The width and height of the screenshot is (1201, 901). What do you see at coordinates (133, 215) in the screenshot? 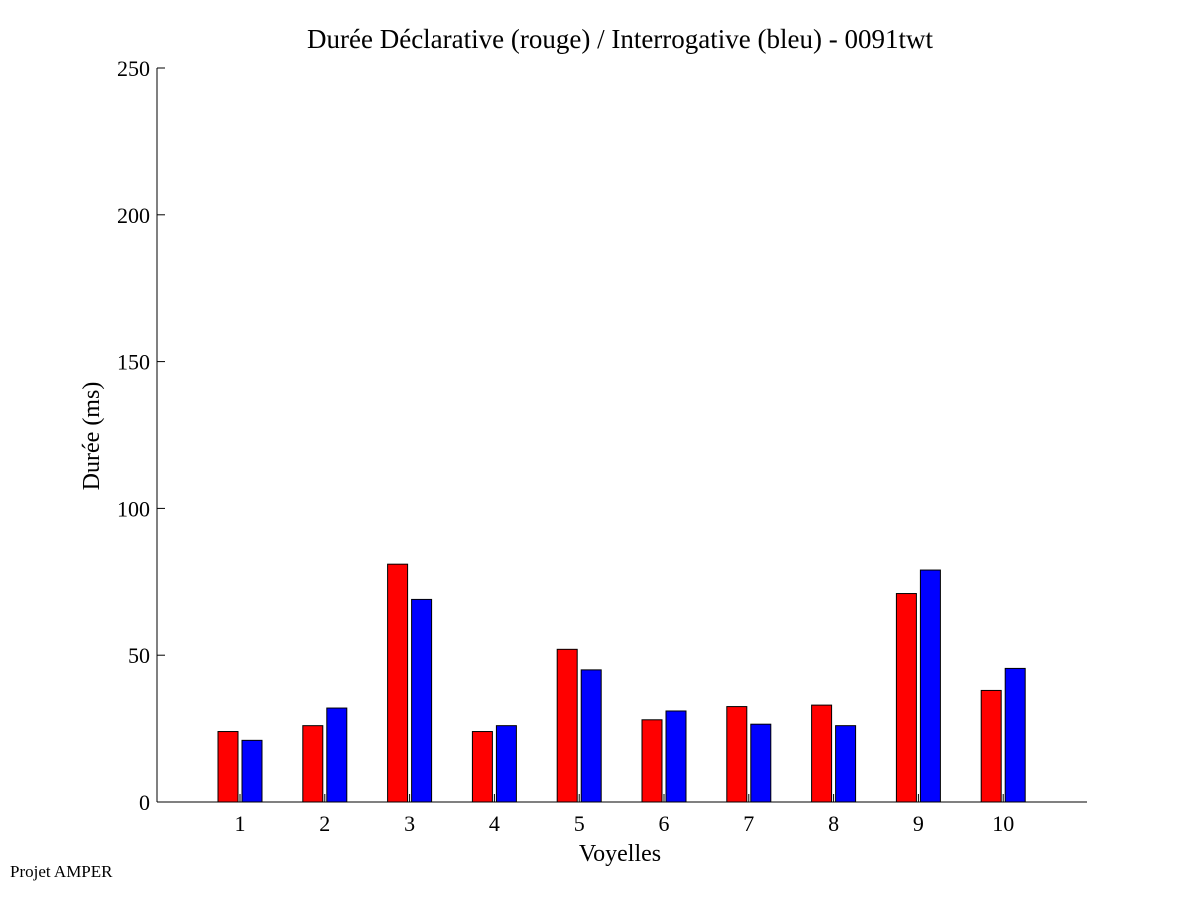
I see `y-tick-label-200: 200` at bounding box center [133, 215].